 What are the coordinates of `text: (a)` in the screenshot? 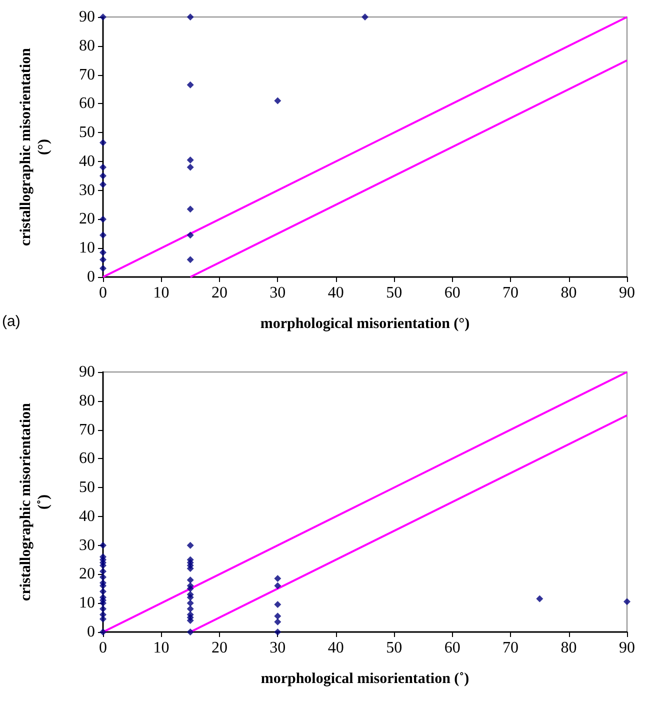 It's located at (11, 321).